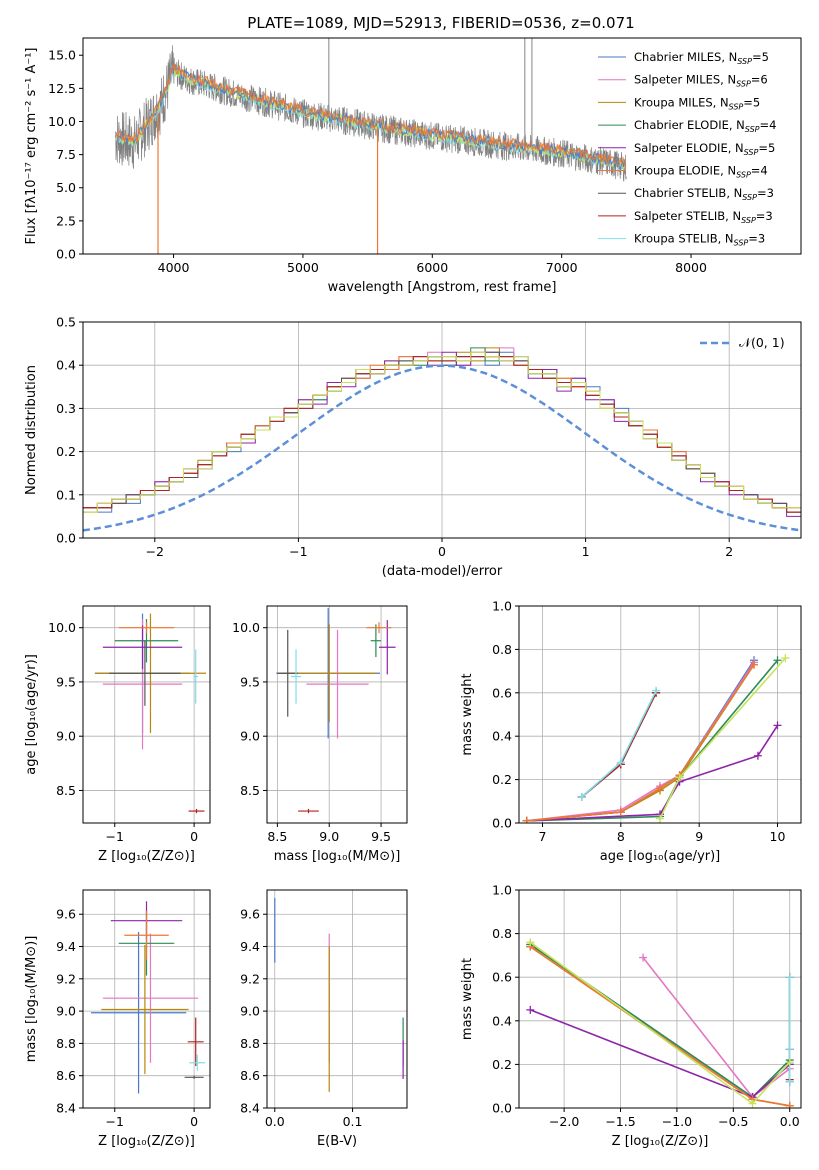  I want to click on legend-label: Kroupa STELIB, NSSP=3, so click(699, 240).